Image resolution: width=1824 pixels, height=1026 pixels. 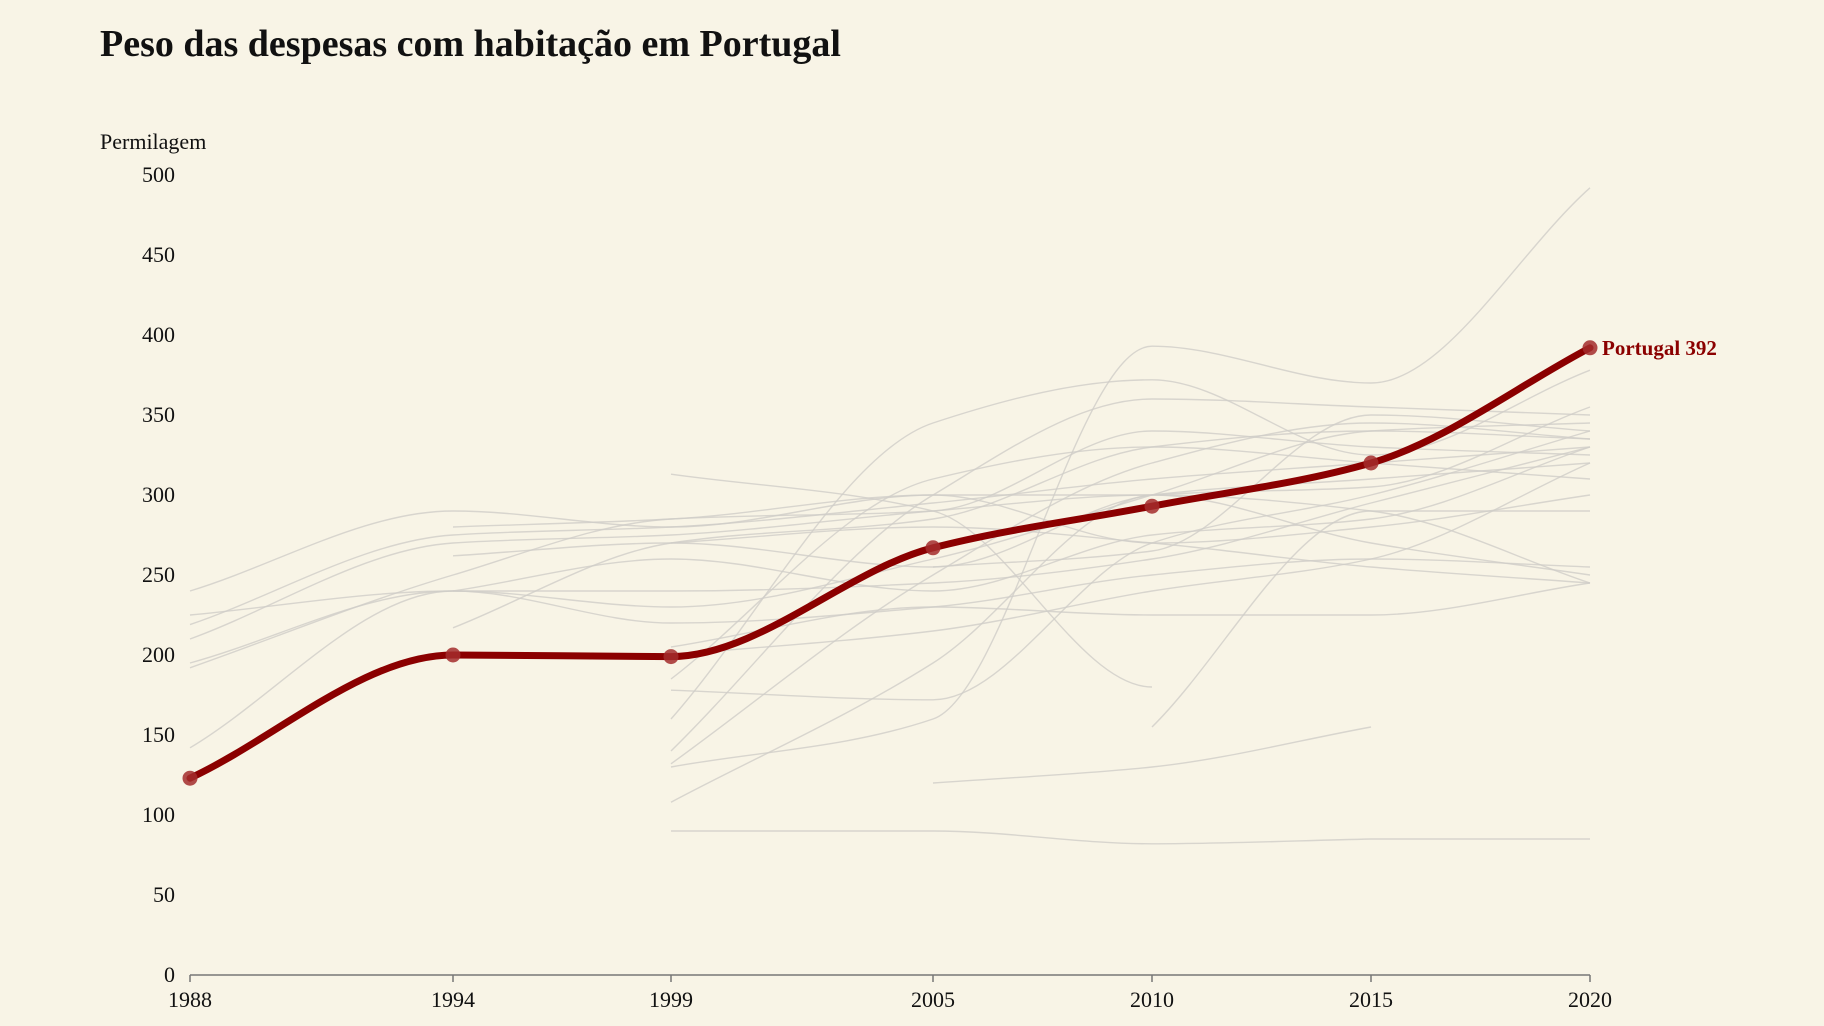 What do you see at coordinates (933, 999) in the screenshot?
I see `x-tick-label: 2005` at bounding box center [933, 999].